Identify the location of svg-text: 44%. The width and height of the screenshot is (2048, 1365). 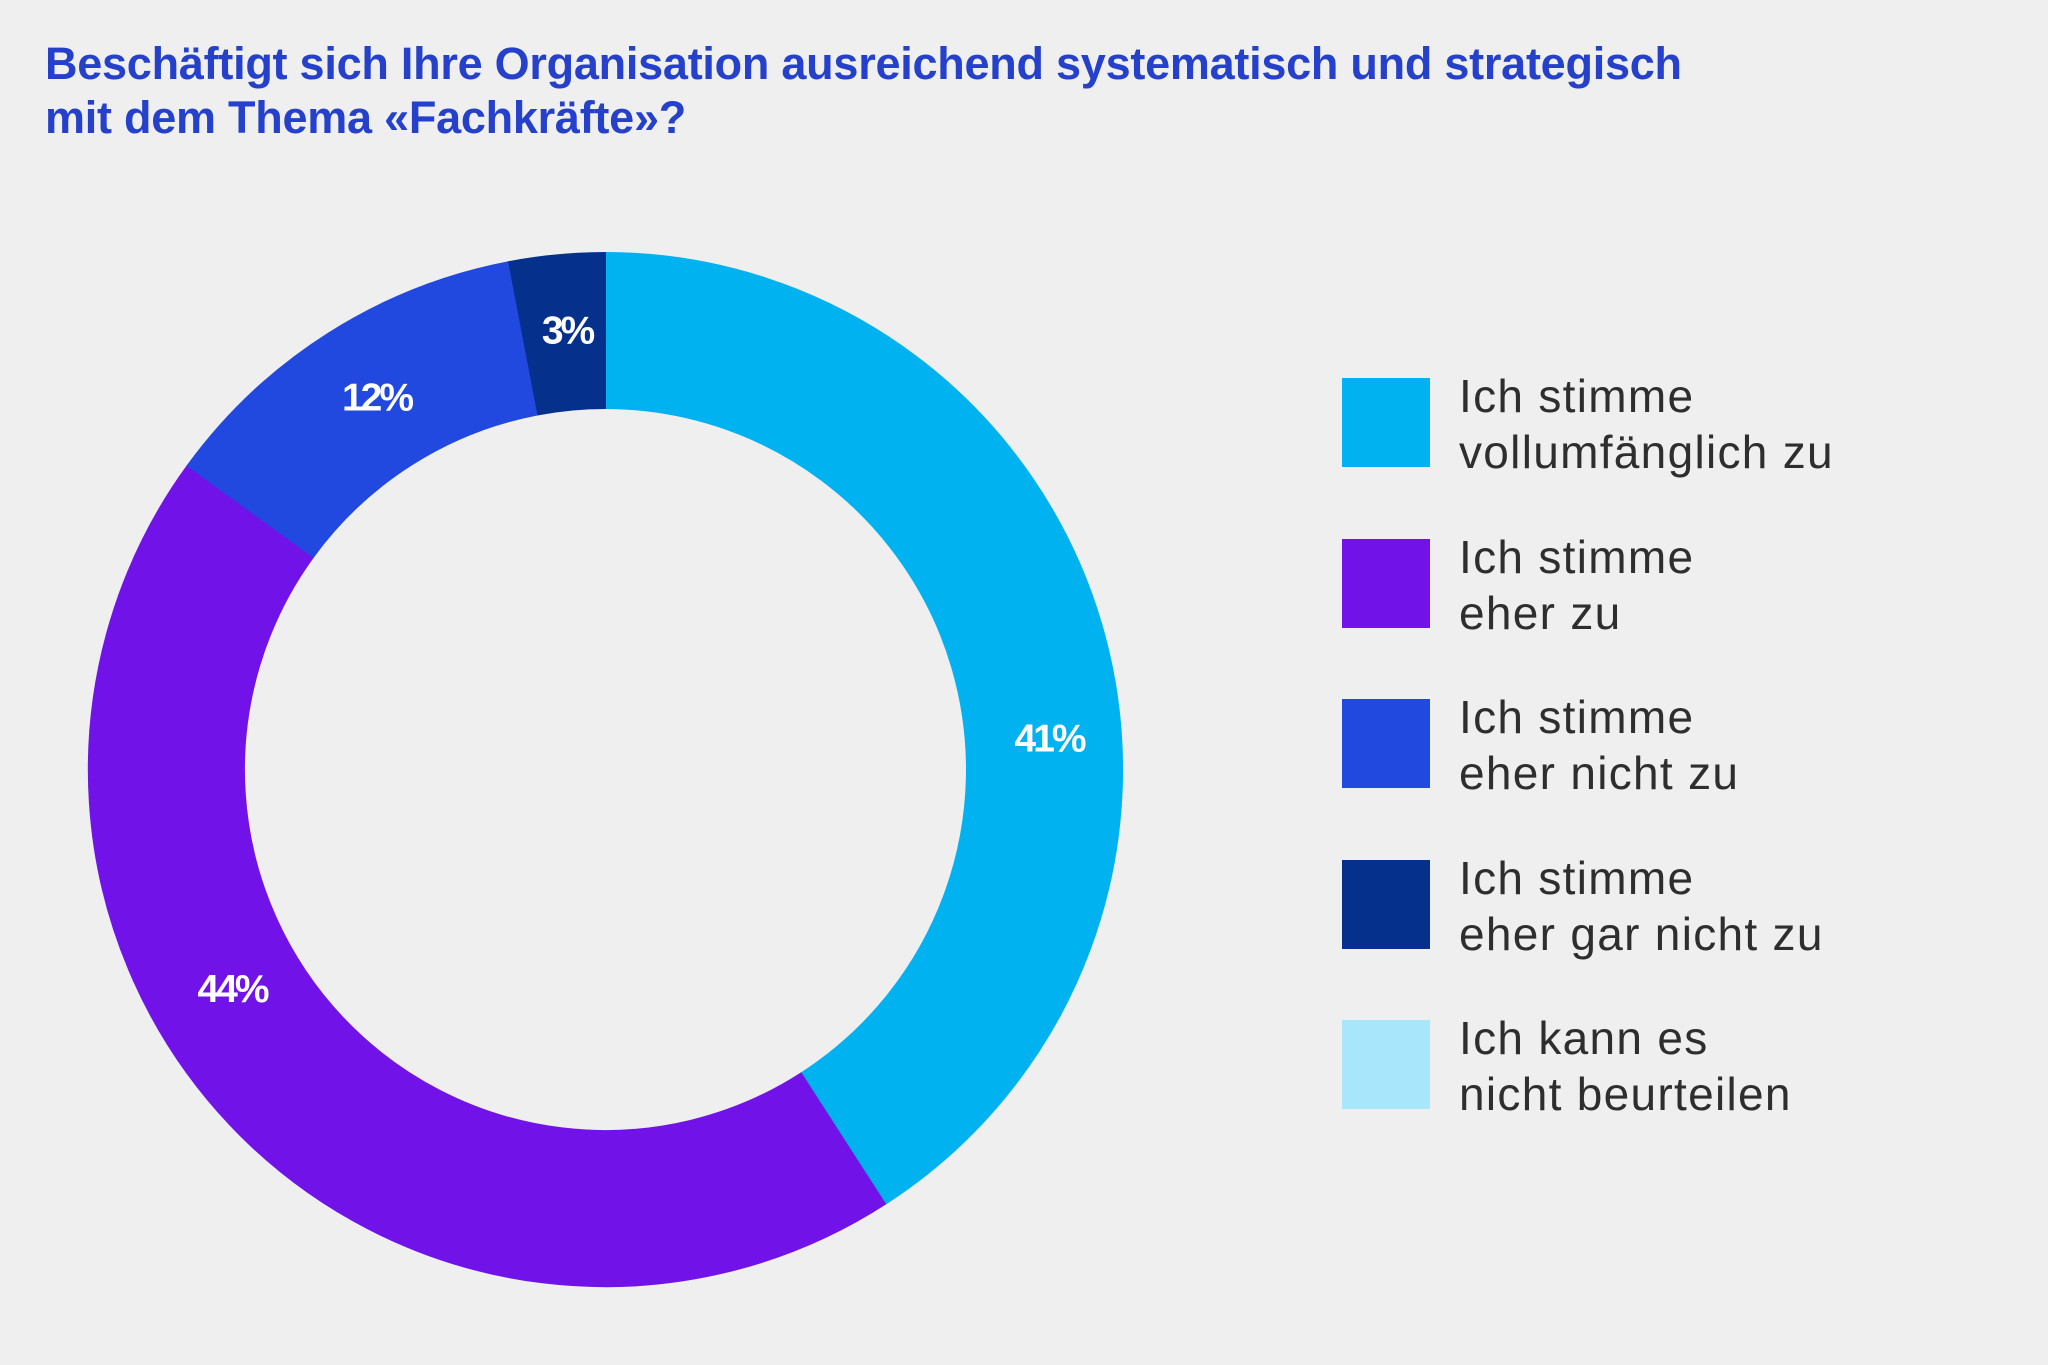
(232, 989).